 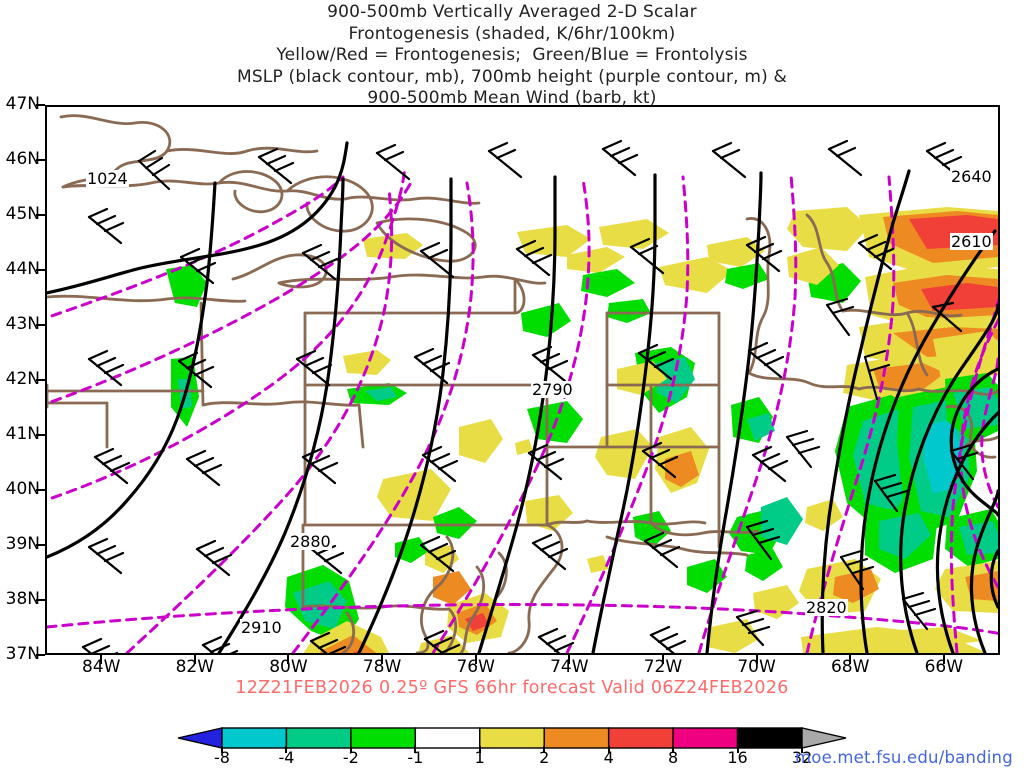 What do you see at coordinates (200, 738) in the screenshot?
I see `colorbar-under-arrow` at bounding box center [200, 738].